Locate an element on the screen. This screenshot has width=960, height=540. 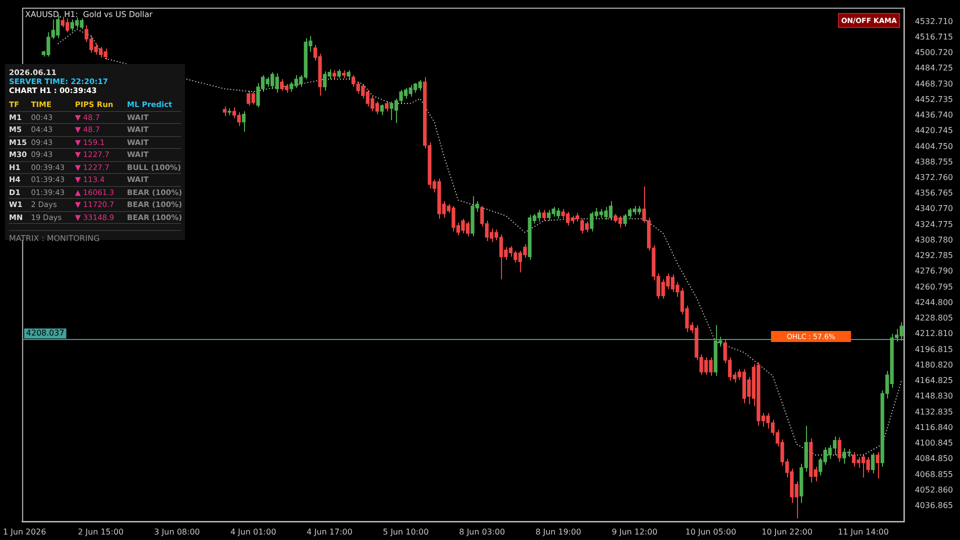
x-tick-label: 5 Jun 10:00 is located at coordinates (405, 531).